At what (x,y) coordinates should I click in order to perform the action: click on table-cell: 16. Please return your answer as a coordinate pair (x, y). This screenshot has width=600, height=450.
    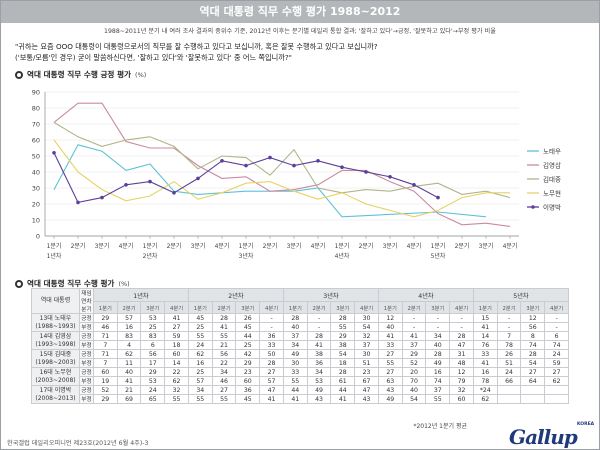
    Looking at the image, I should click on (129, 327).